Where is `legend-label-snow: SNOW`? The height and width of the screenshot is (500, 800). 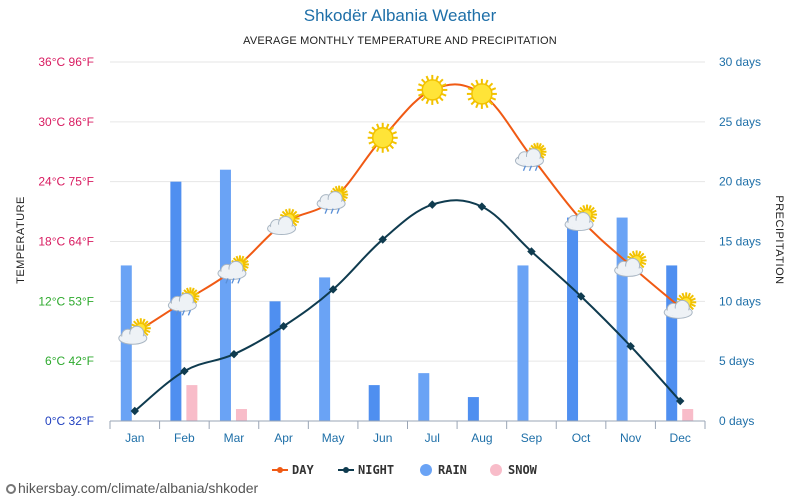
legend-label-snow: SNOW is located at coordinates (523, 470).